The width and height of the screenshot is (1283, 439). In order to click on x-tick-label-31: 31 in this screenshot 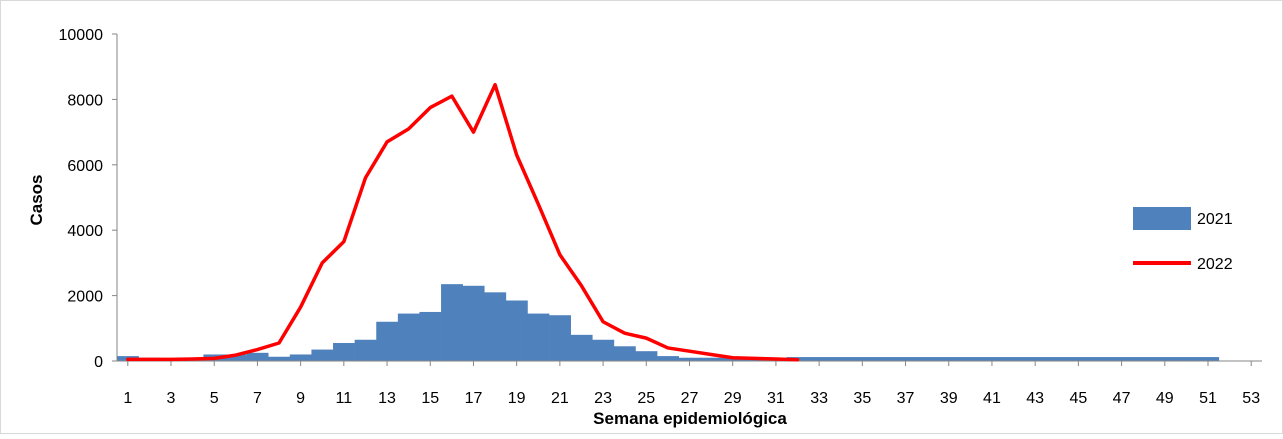, I will do `click(776, 398)`.